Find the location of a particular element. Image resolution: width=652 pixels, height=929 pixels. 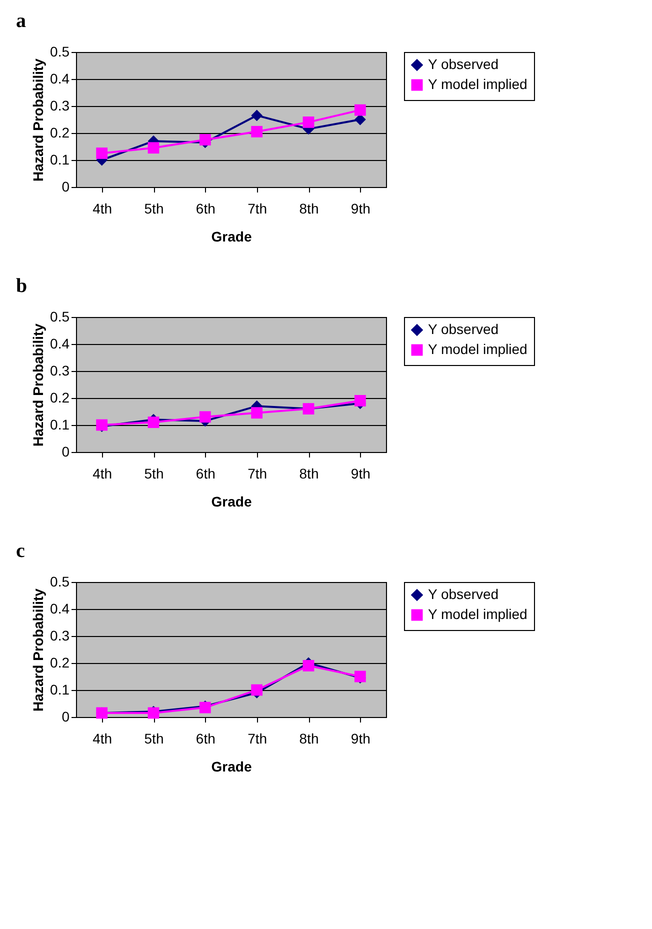

chart-title: b is located at coordinates (22, 286).